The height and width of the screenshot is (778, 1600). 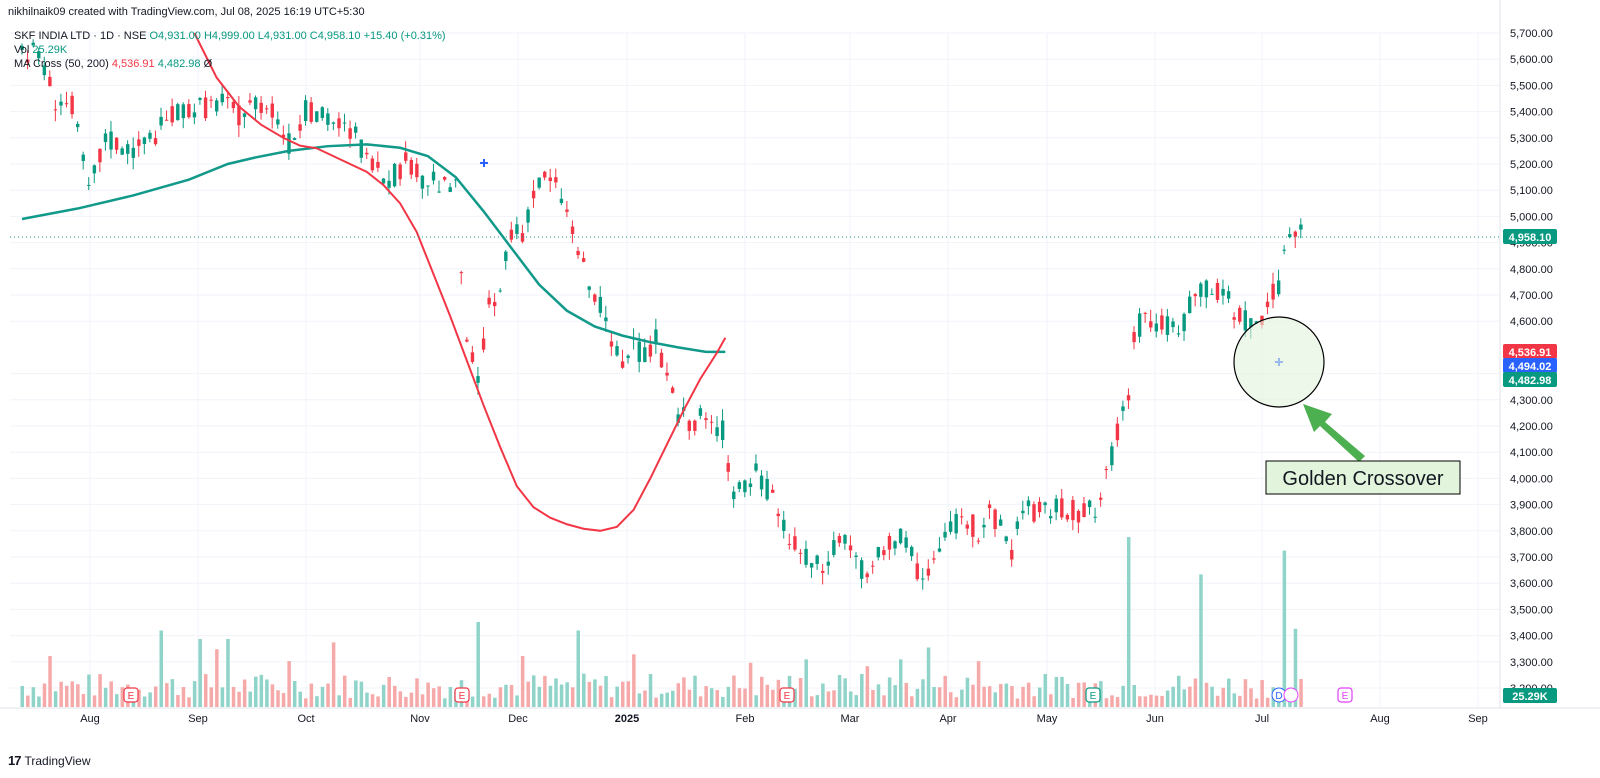 What do you see at coordinates (175, 36) in the screenshot?
I see `legend-open: O4,931.00` at bounding box center [175, 36].